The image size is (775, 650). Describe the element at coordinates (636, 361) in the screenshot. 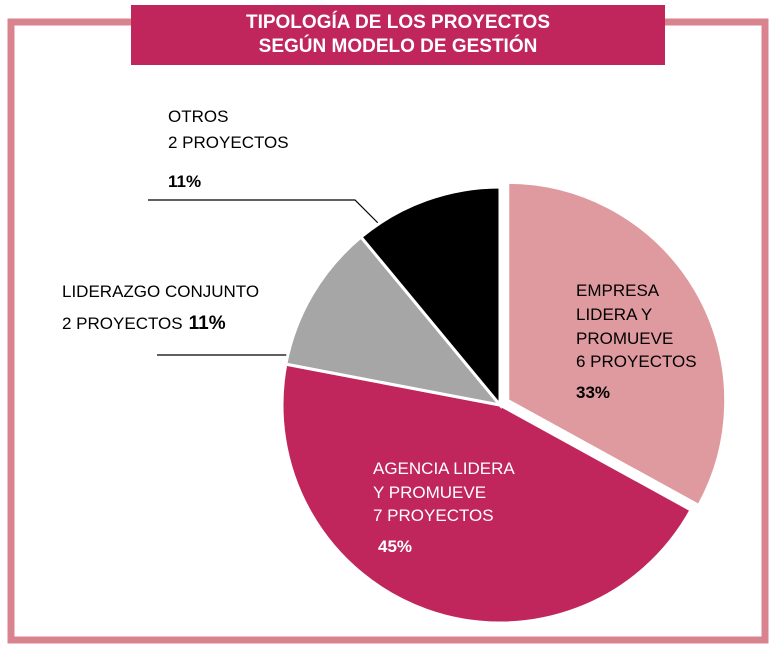

I see `count-label: 6 PROYECTOS` at that location.